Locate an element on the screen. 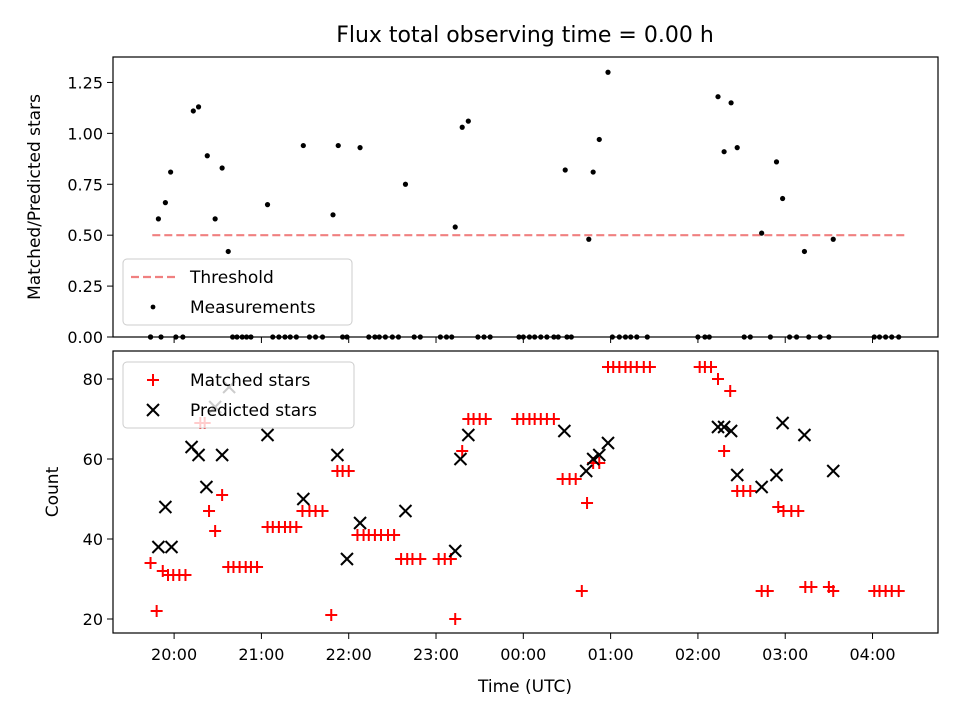 Image resolution: width=960 pixels, height=720 pixels. ratio-y-tick-label: 0.75 is located at coordinates (85, 184).